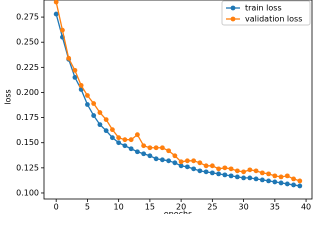  I want to click on x-tick-label: 0, so click(56, 207).